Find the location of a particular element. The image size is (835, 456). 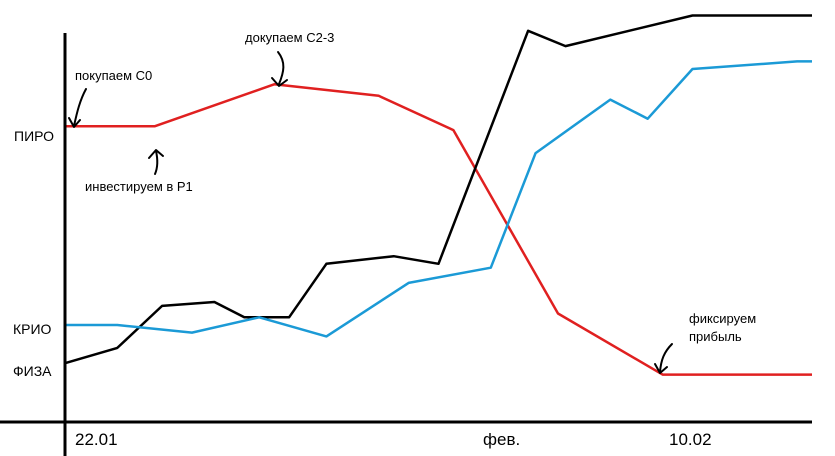

x-tick-label: 10.02 is located at coordinates (690, 439).